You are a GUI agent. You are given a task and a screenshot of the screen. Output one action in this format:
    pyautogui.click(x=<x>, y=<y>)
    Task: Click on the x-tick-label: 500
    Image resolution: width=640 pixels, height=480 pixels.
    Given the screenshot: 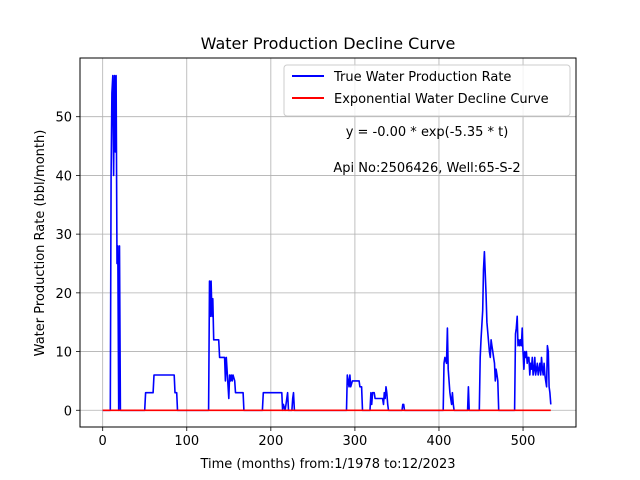 What is the action you would take?
    pyautogui.click(x=523, y=441)
    